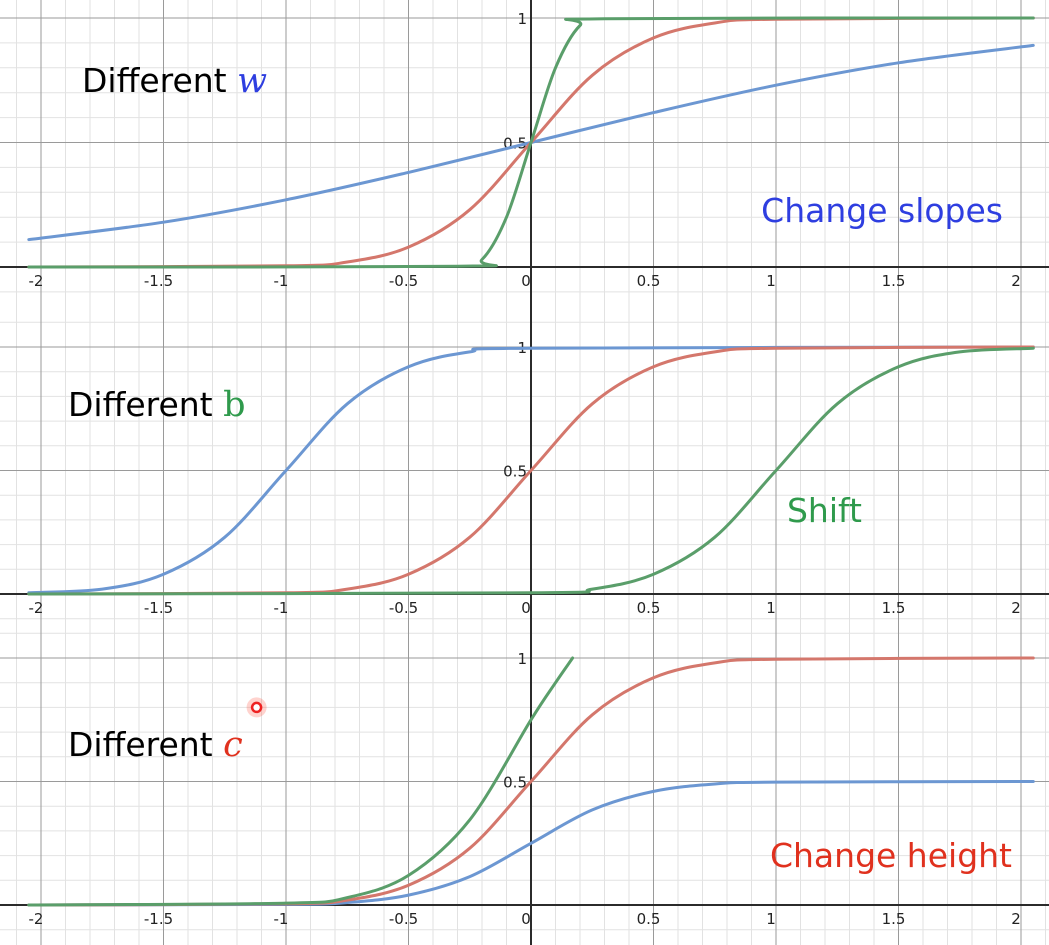 The width and height of the screenshot is (1049, 945). I want to click on panel-note: Change slopes, so click(882, 210).